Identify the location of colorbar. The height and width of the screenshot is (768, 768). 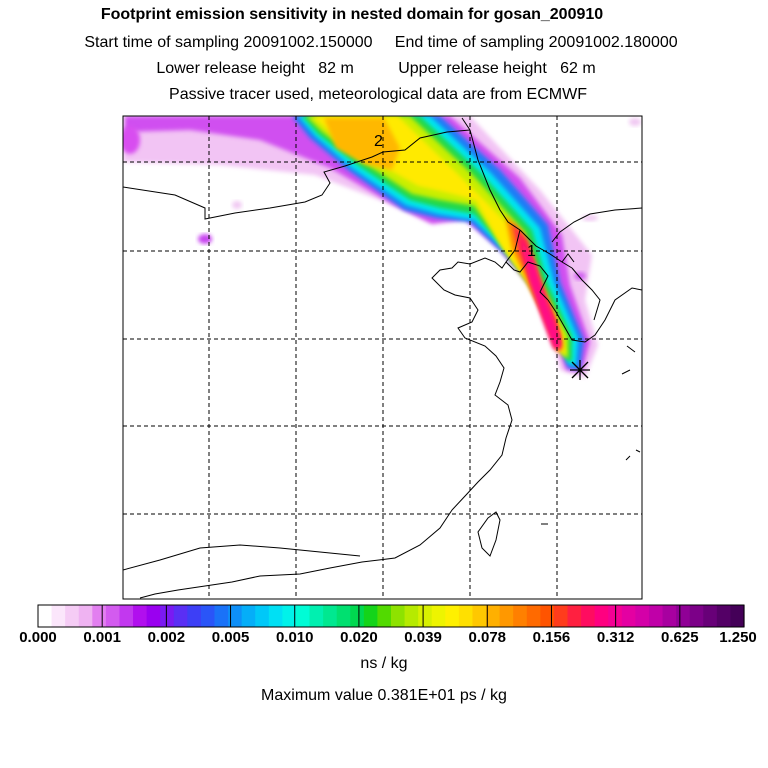
(391, 616).